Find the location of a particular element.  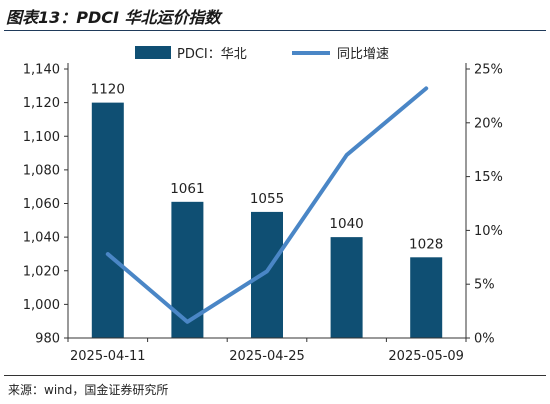

source-note: 来源：wind，国金证券研究所 is located at coordinates (88, 390).